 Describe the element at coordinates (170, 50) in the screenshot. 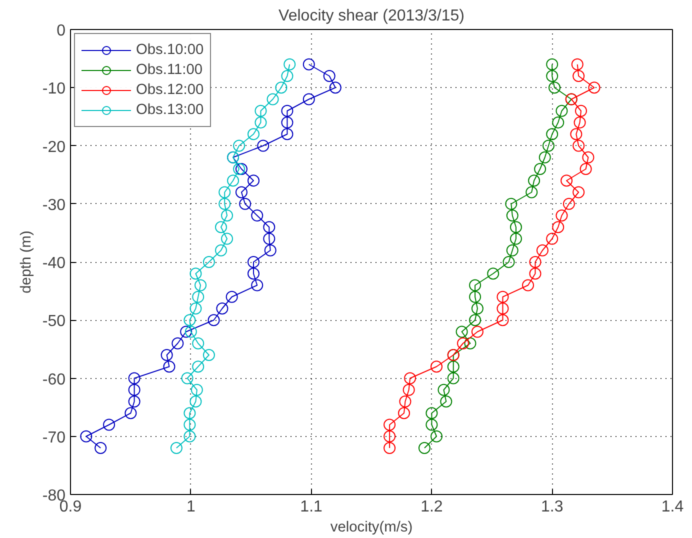

I see `legend-label: Obs.10:00` at that location.